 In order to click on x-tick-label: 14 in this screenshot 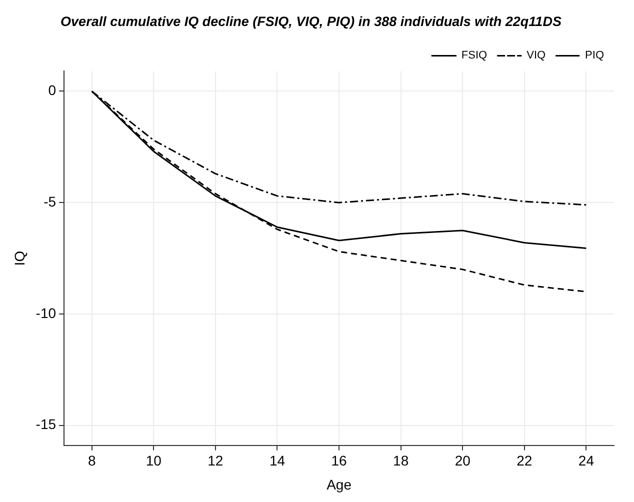, I will do `click(277, 460)`.